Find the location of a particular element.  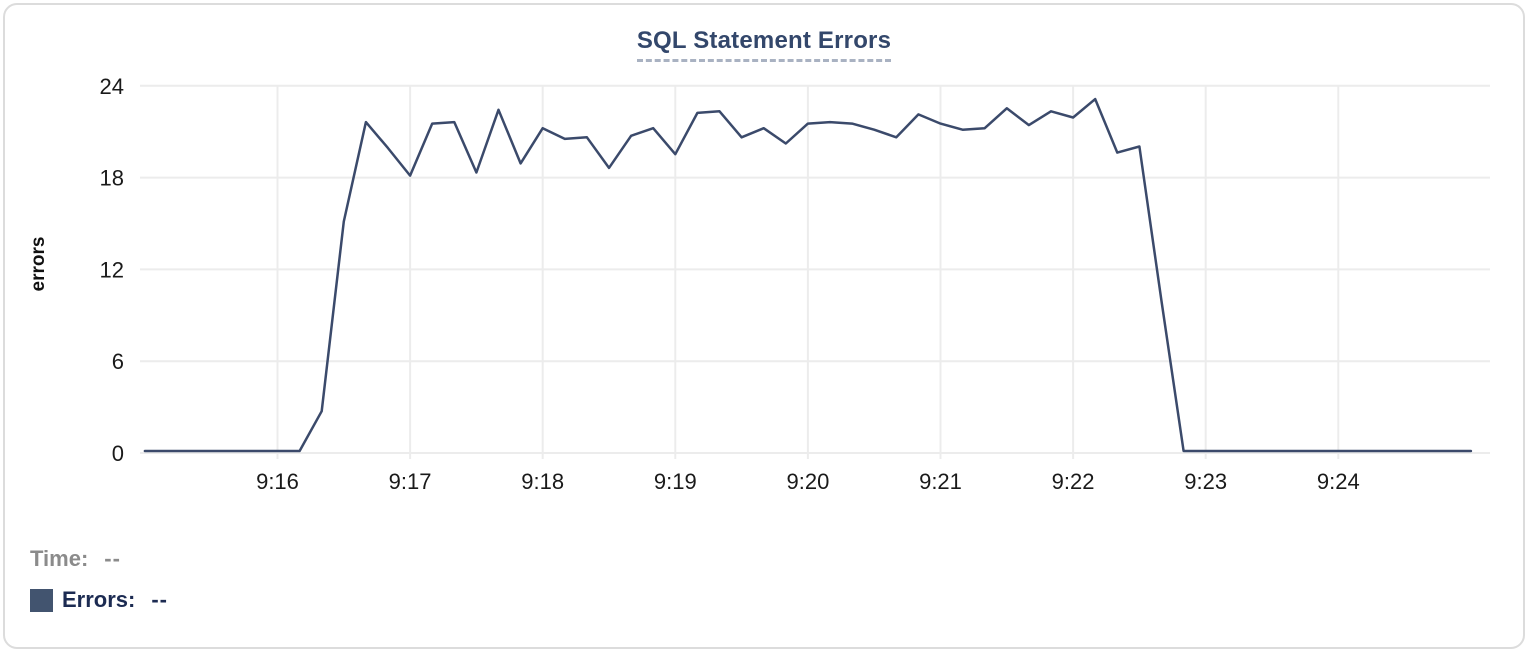

errors-label: Errors: is located at coordinates (99, 599).